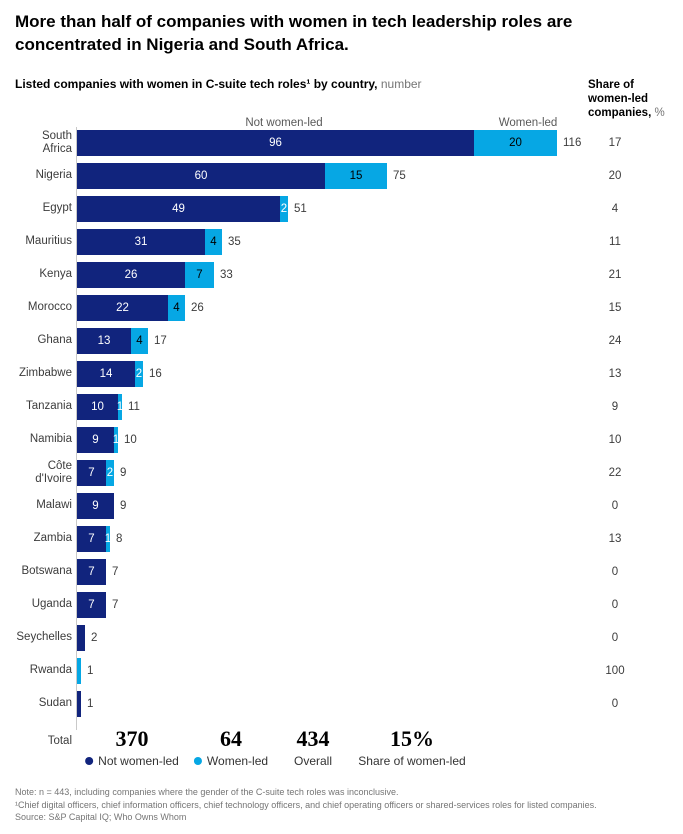 The height and width of the screenshot is (834, 683). I want to click on total-group-1: 370 Not women-led, so click(132, 747).